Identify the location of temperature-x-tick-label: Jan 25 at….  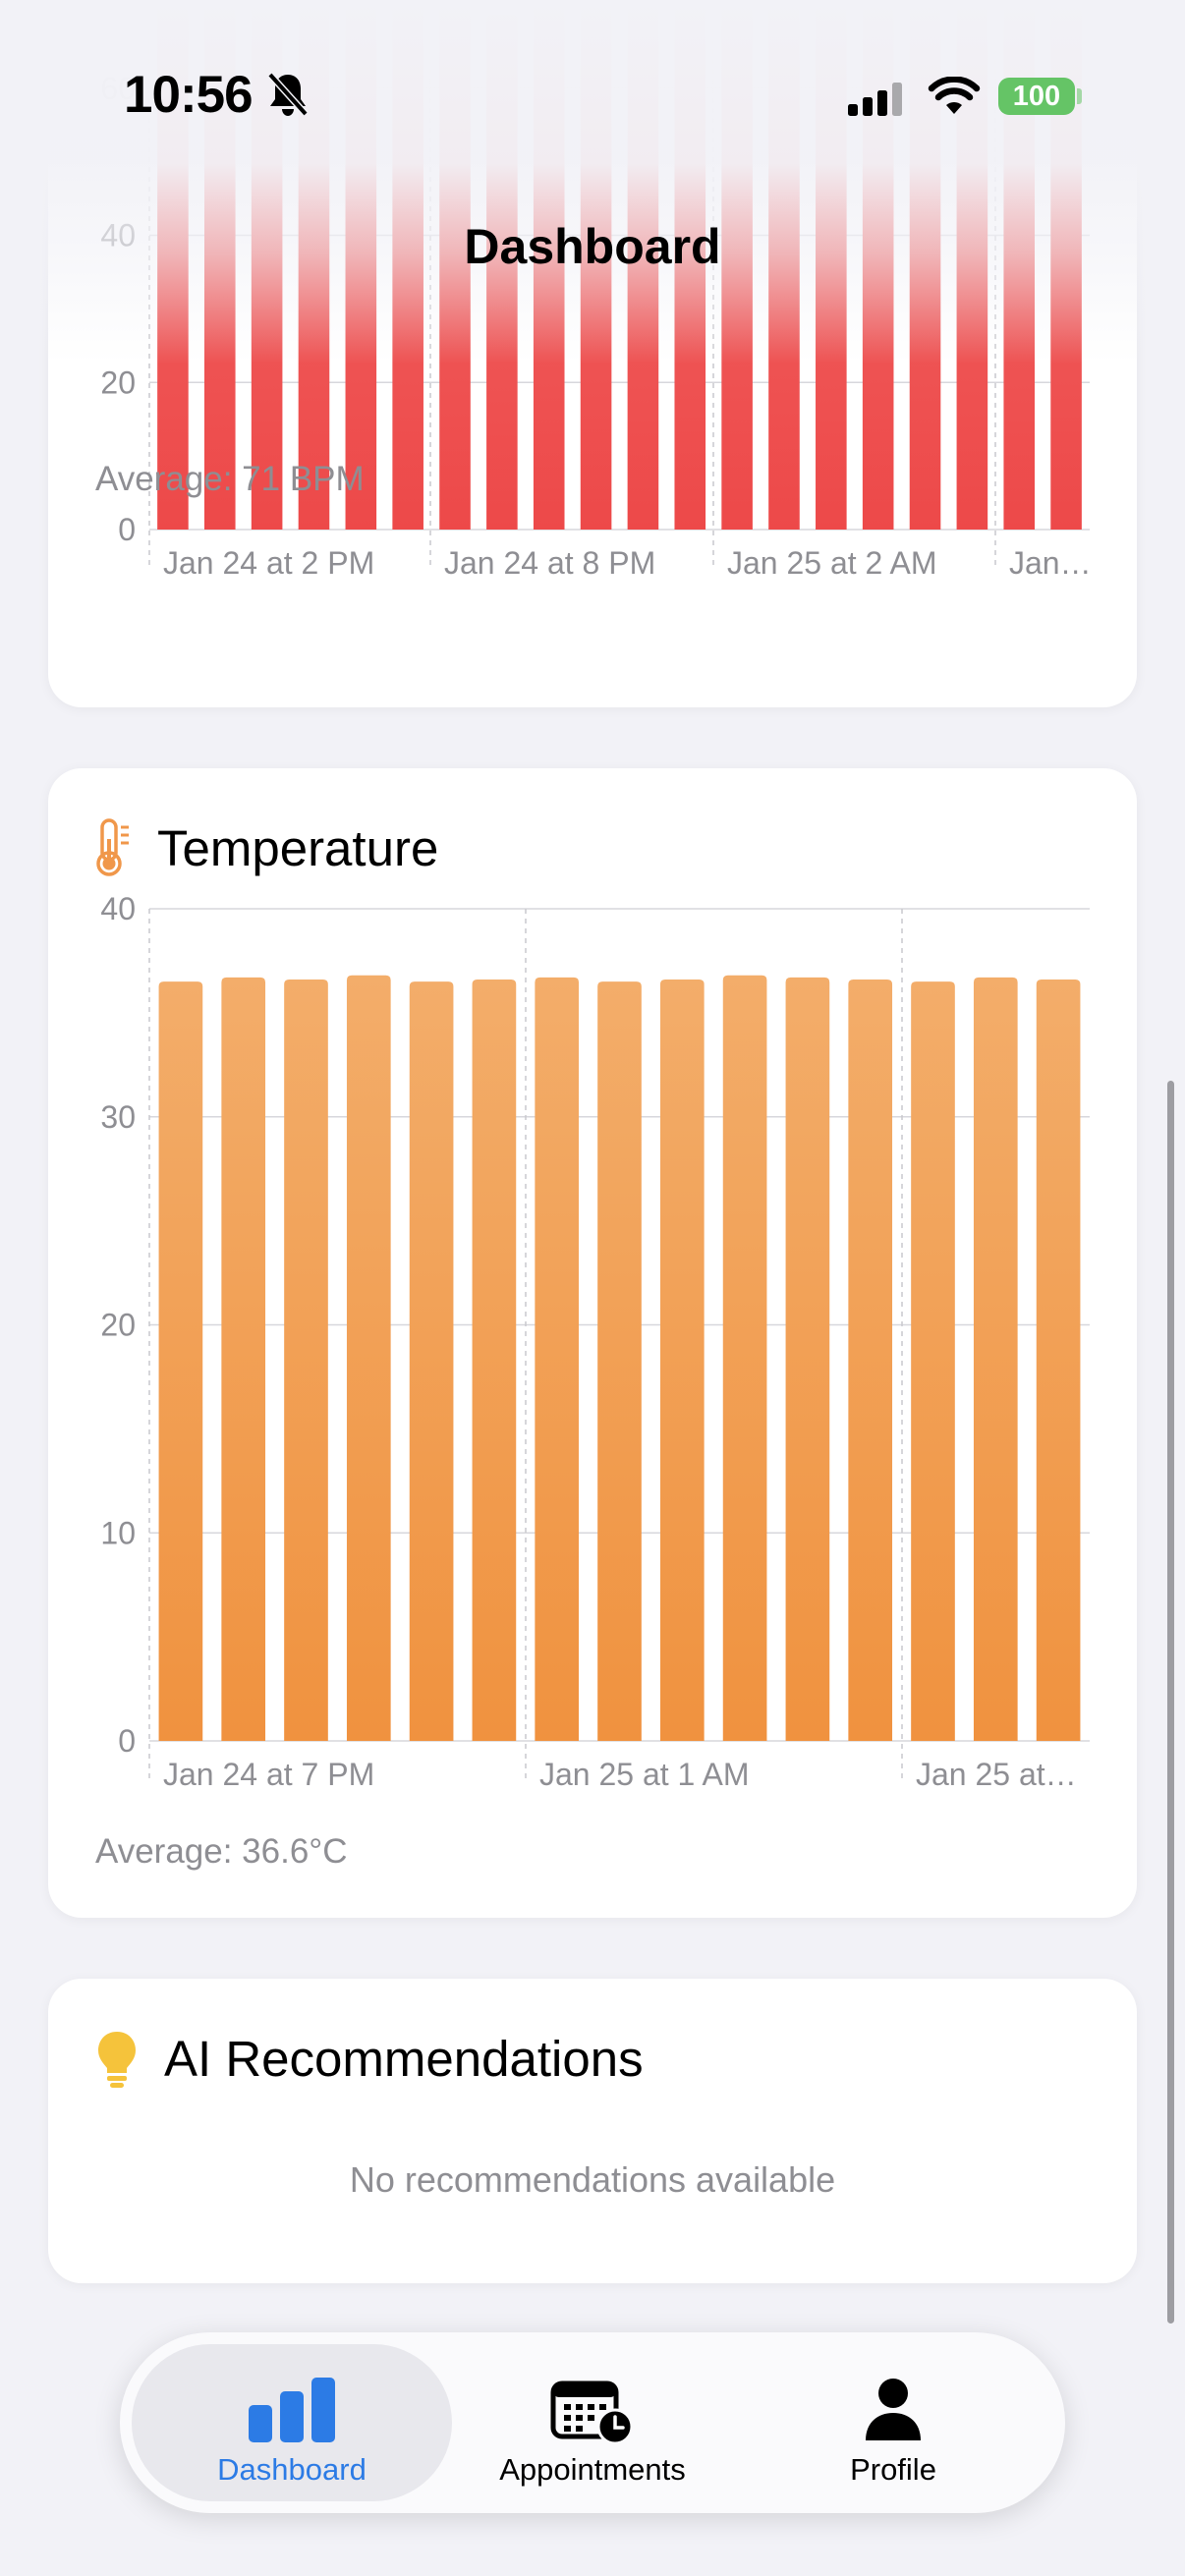
(997, 1774).